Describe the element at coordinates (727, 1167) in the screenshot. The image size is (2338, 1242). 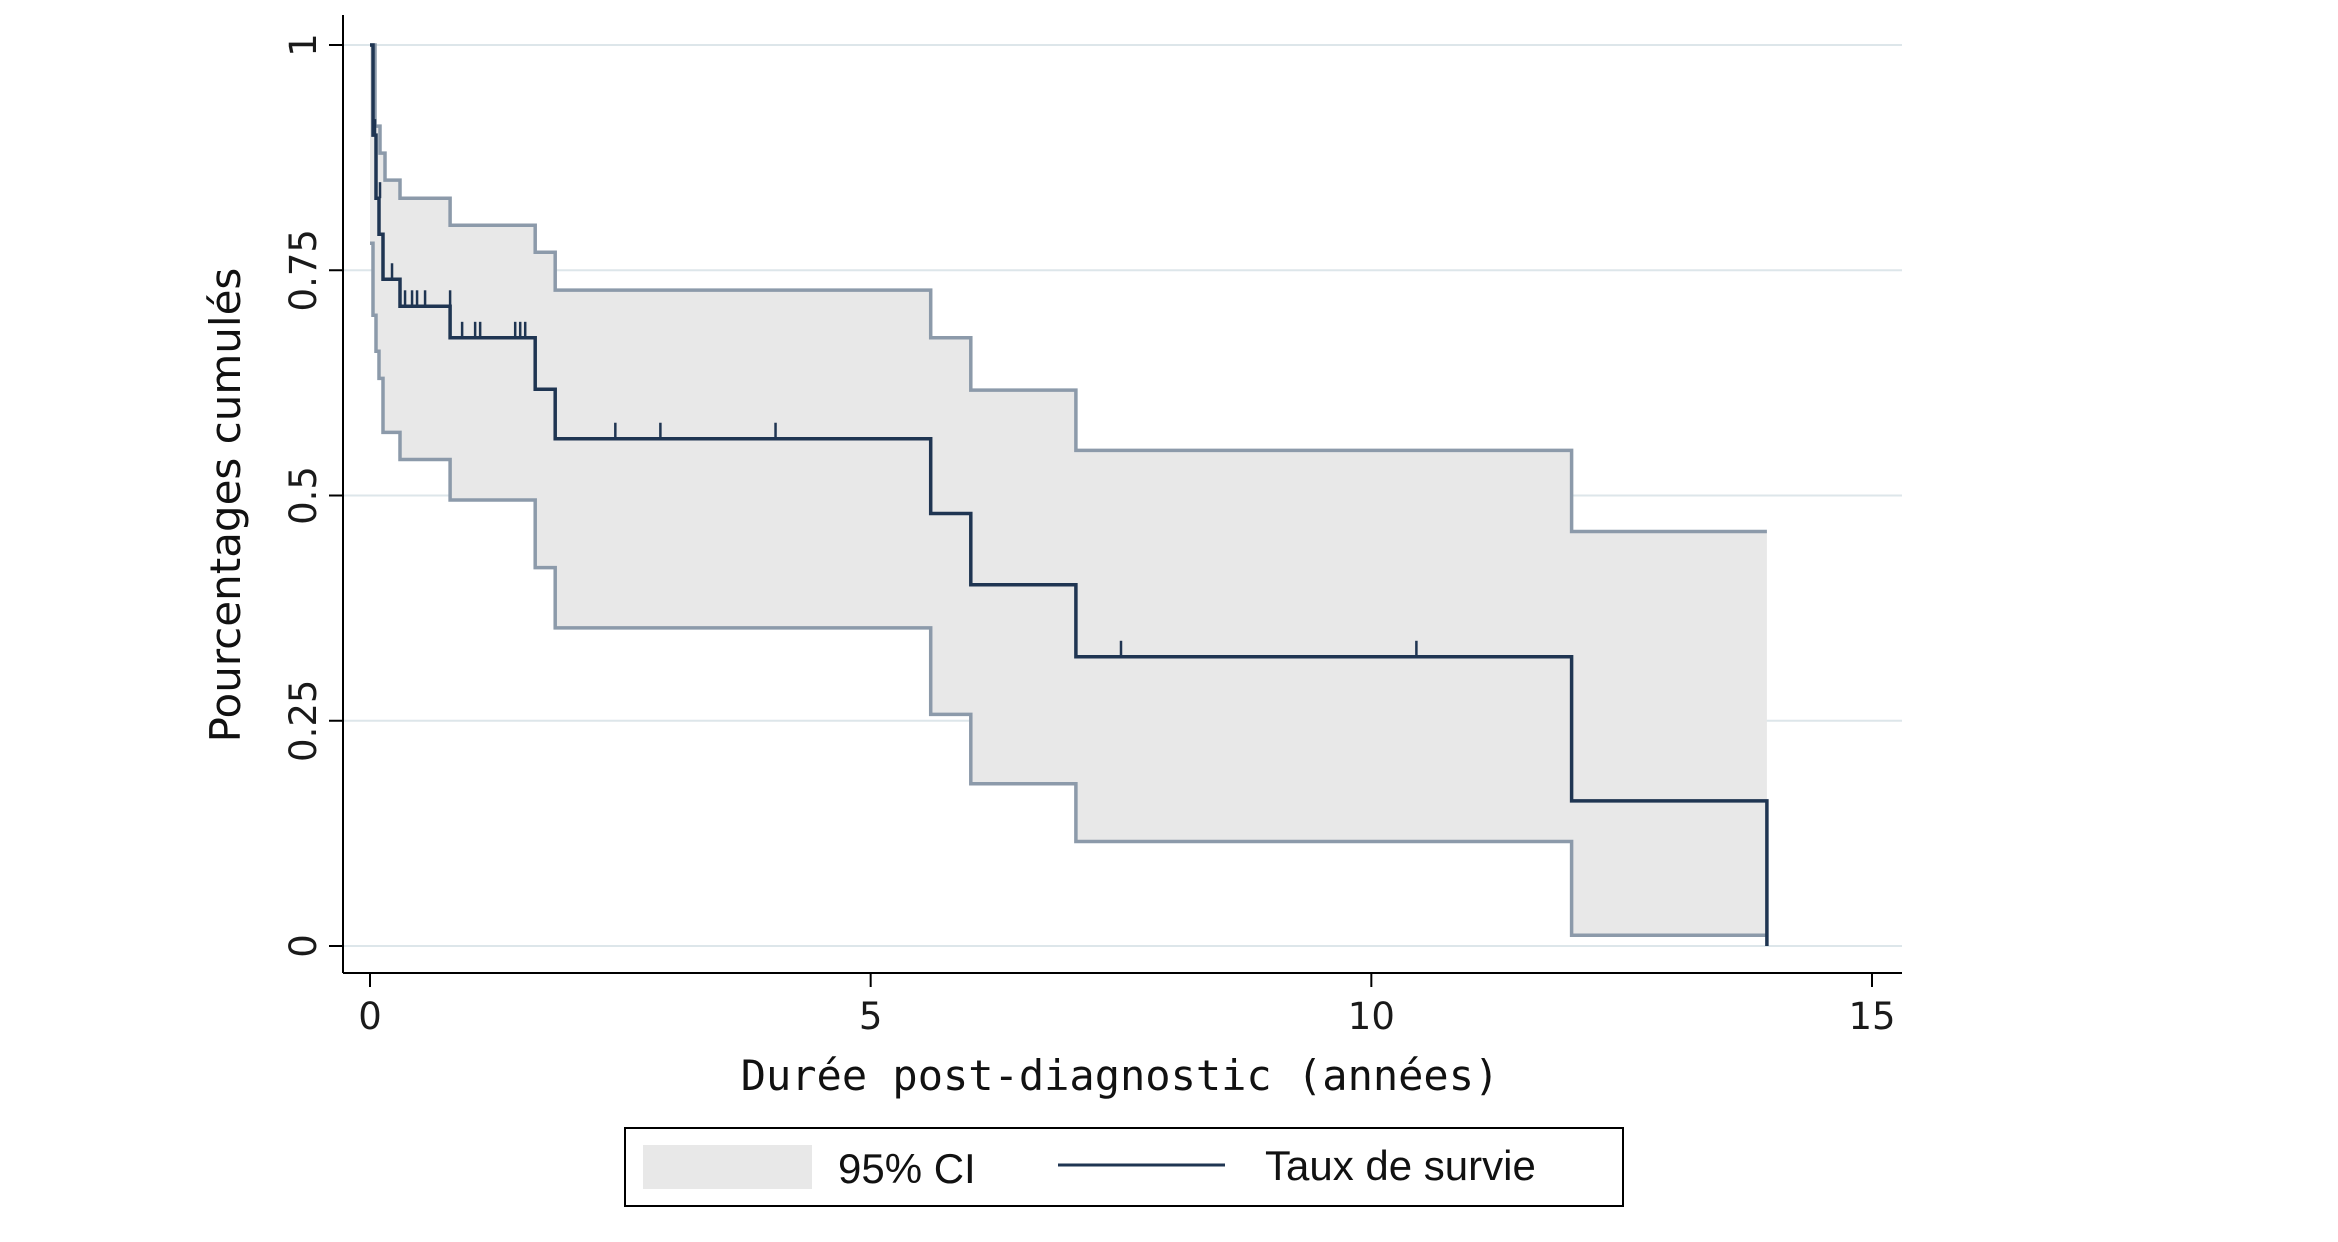
I see `legend-swatch-ci-band` at that location.